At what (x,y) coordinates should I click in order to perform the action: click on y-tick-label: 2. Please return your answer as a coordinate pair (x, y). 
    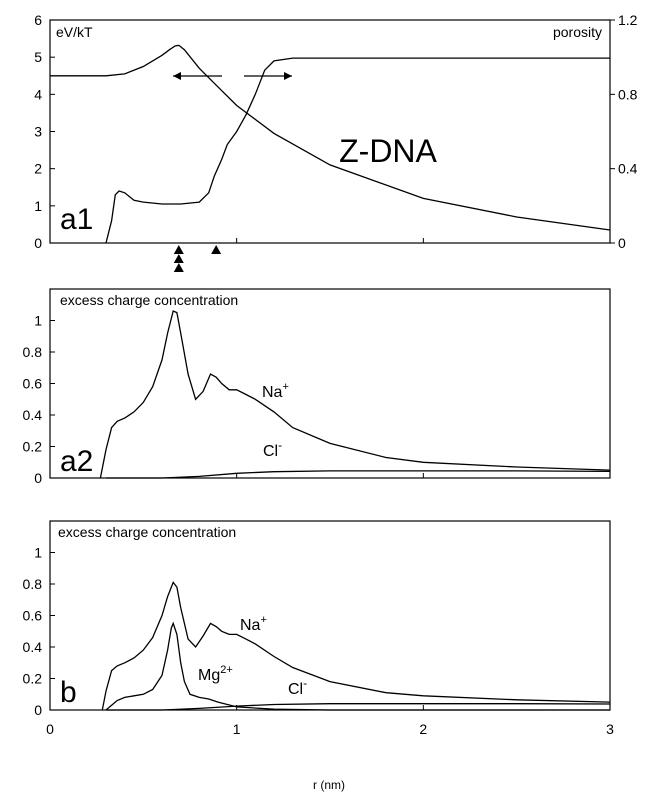
    Looking at the image, I should click on (38, 169).